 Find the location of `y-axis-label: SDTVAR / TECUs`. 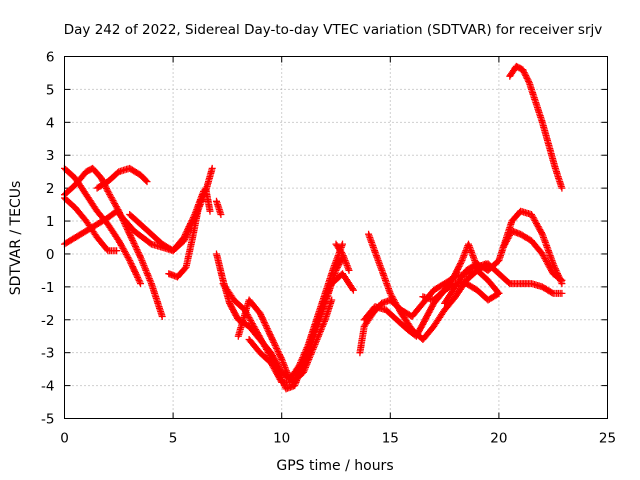

y-axis-label: SDTVAR / TECUs is located at coordinates (16, 238).